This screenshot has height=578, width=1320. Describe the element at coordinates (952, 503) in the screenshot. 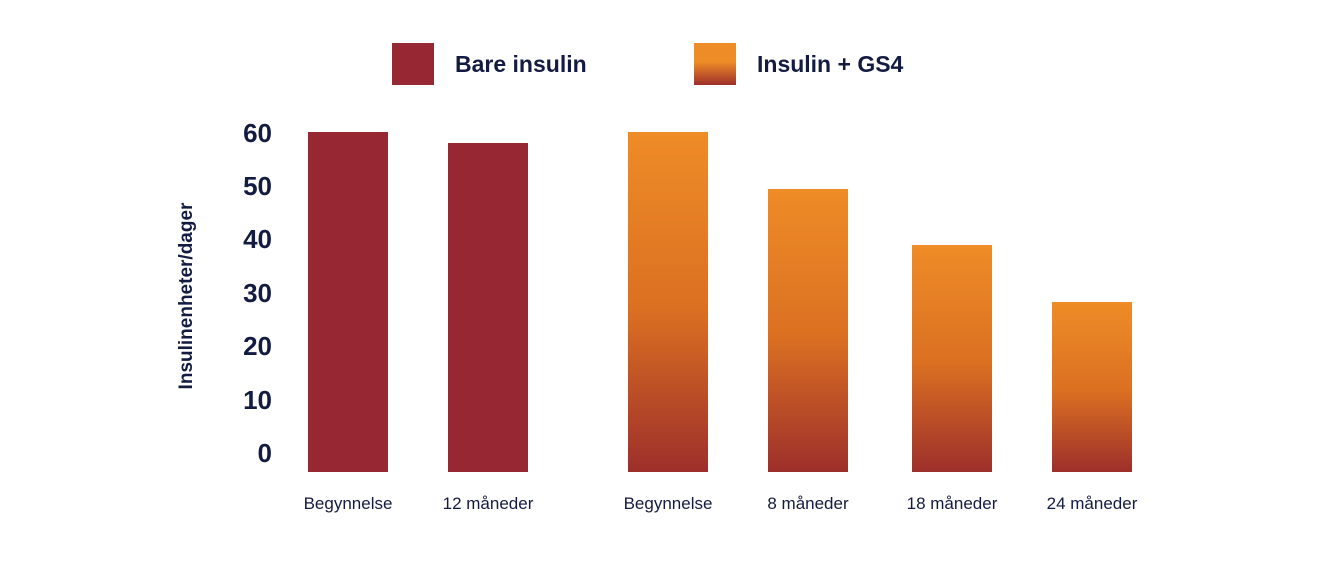

I see `x-axis-label: 18 måneder` at that location.